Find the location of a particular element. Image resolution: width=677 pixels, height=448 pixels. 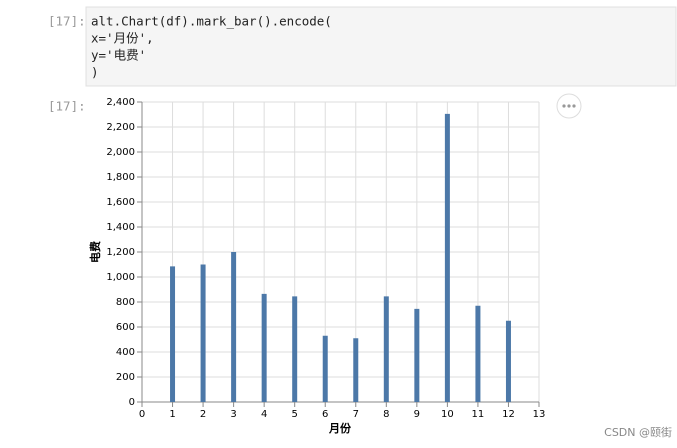

y-tick-label: 2,400 is located at coordinates (120, 102).